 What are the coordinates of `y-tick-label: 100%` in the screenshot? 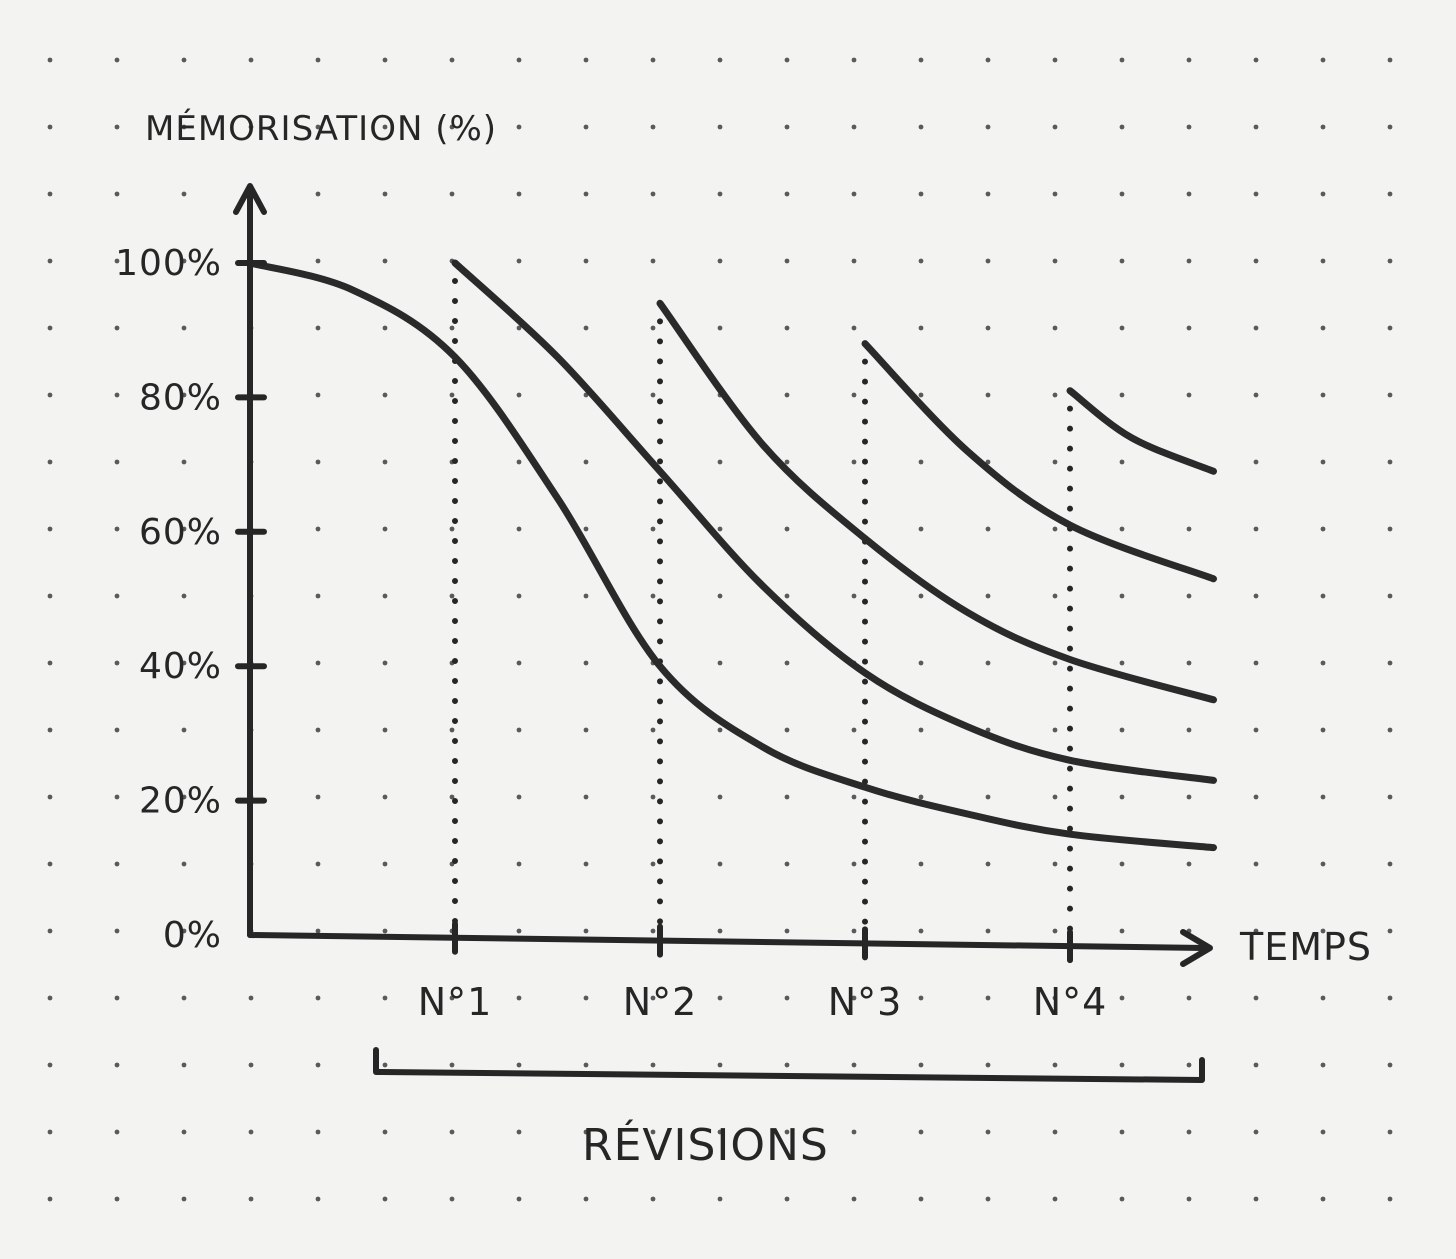 It's located at (168, 263).